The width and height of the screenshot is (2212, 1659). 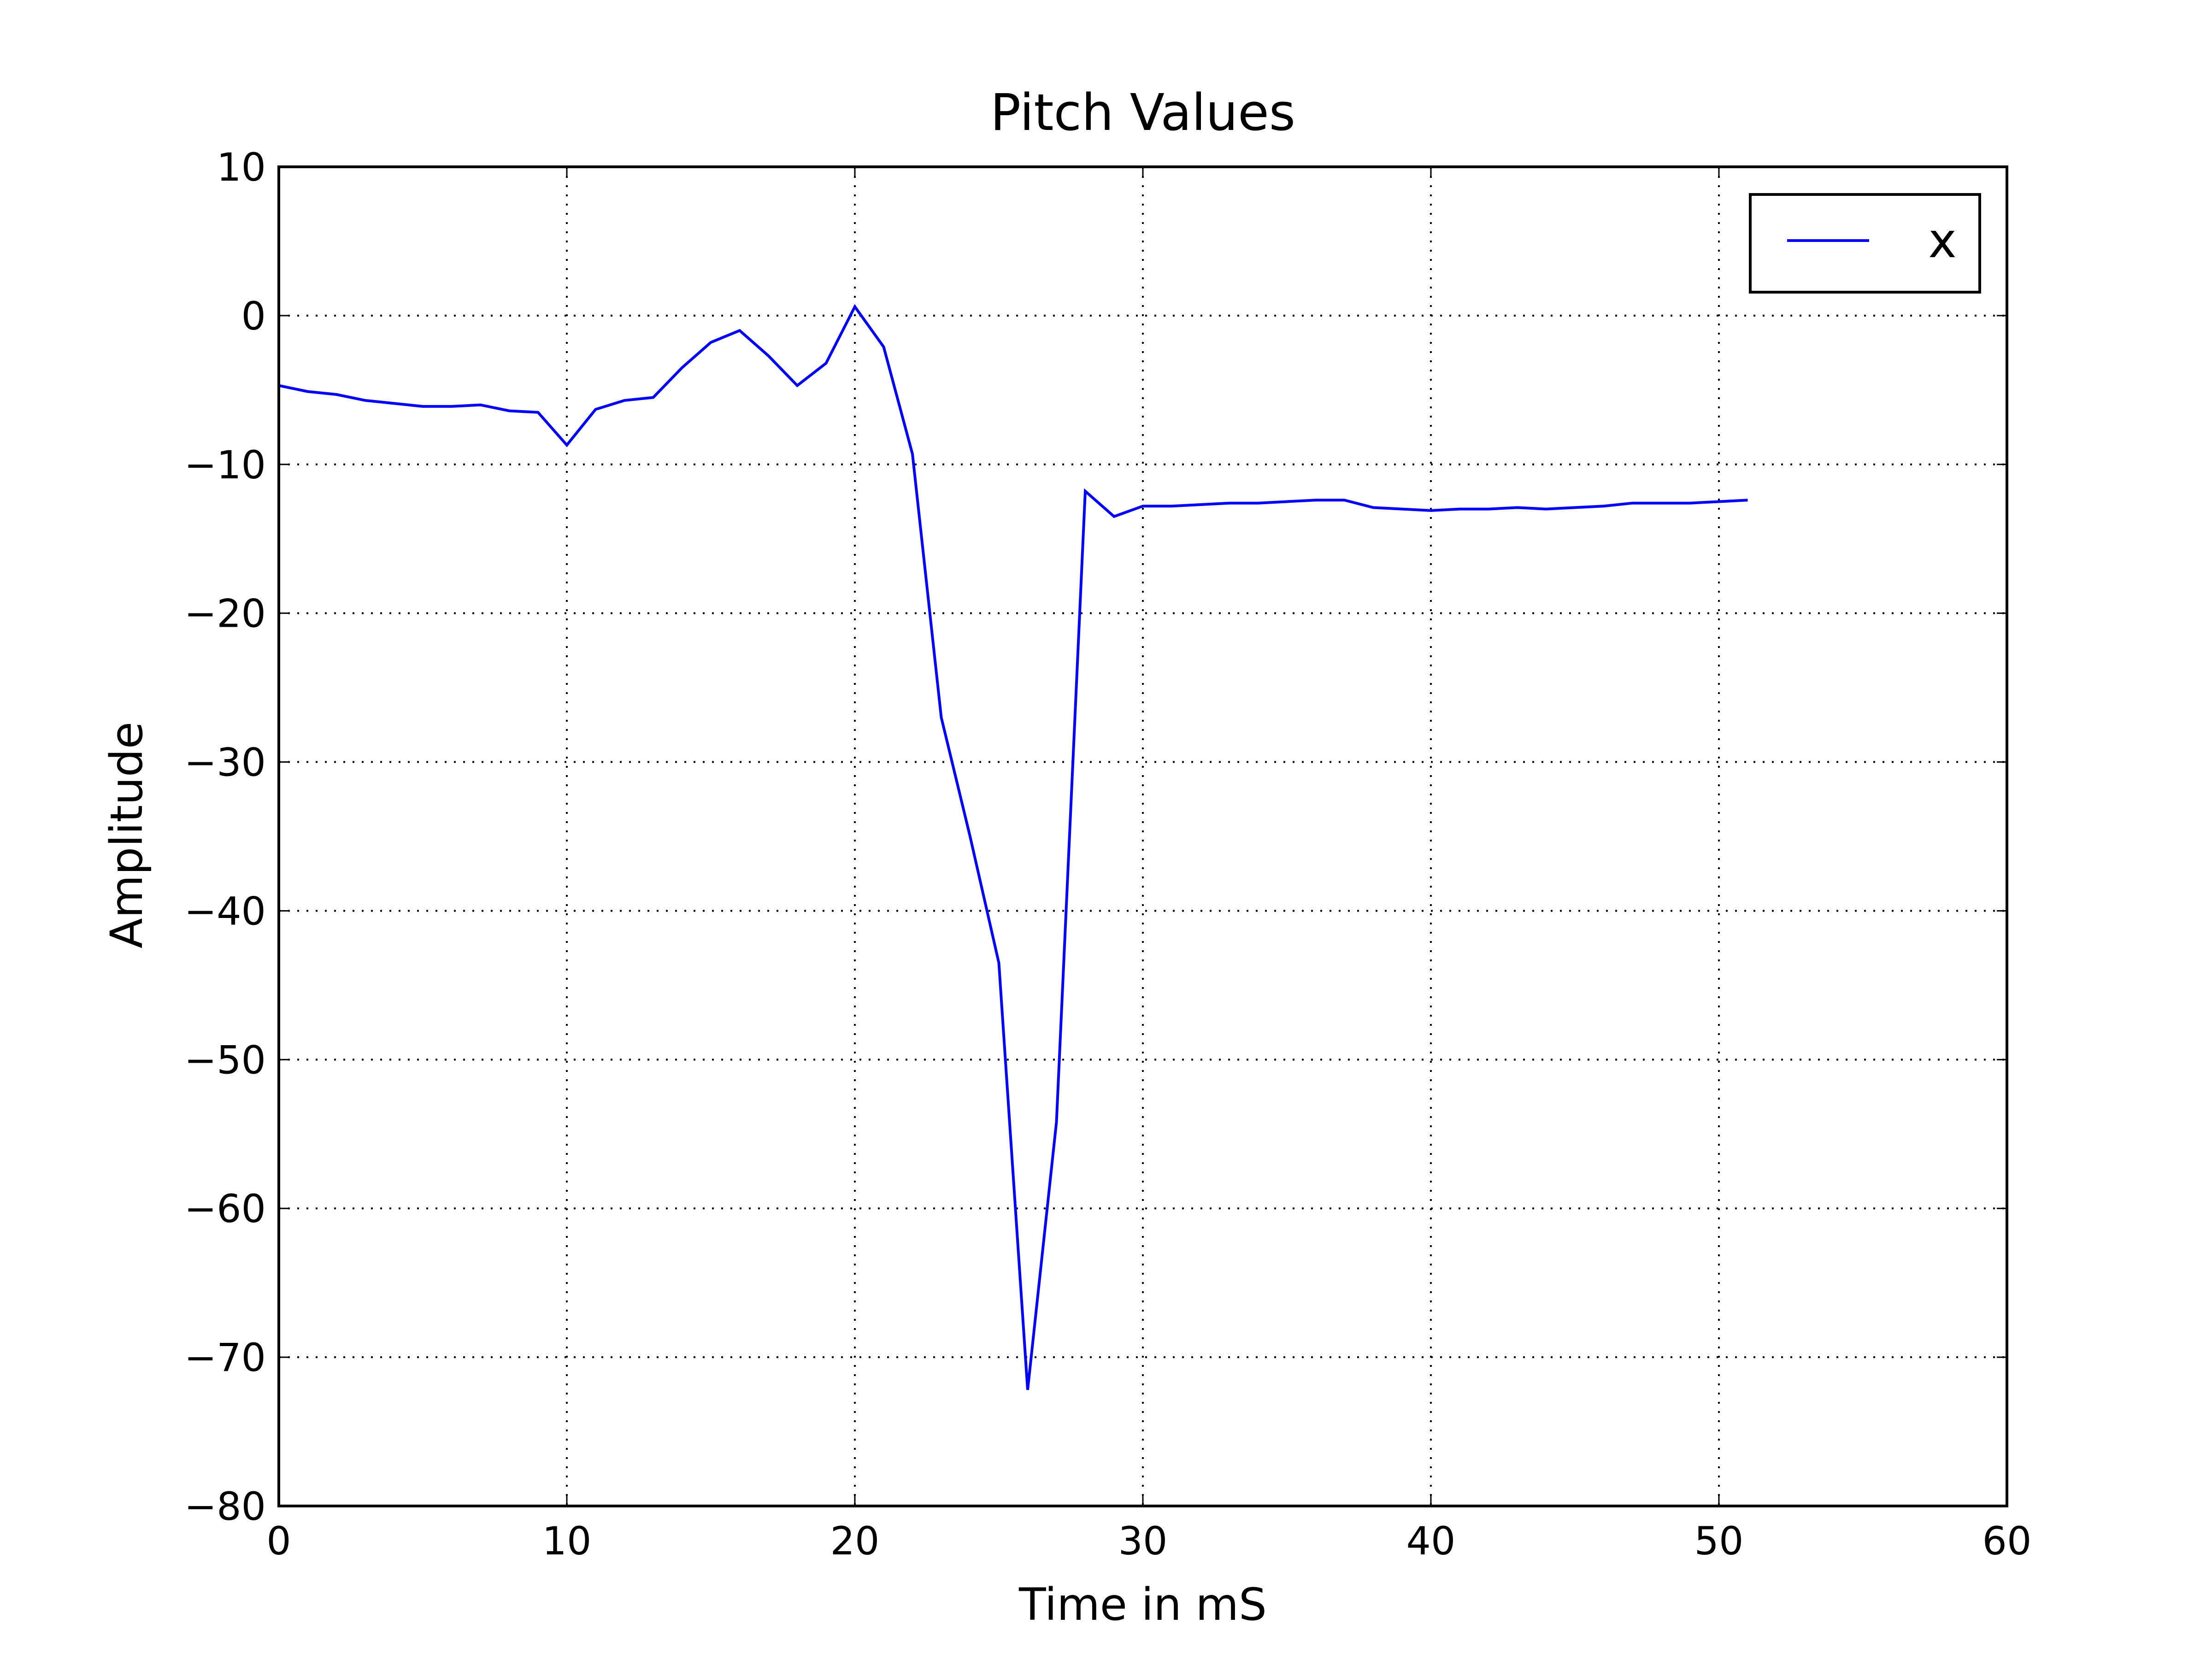 I want to click on y-axis-label: Amplitude, so click(x=127, y=835).